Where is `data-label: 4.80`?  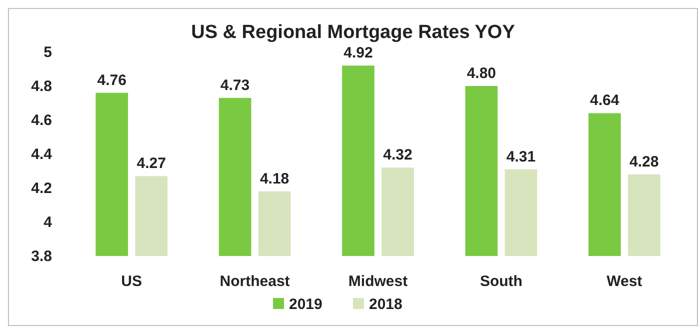 data-label: 4.80 is located at coordinates (481, 73).